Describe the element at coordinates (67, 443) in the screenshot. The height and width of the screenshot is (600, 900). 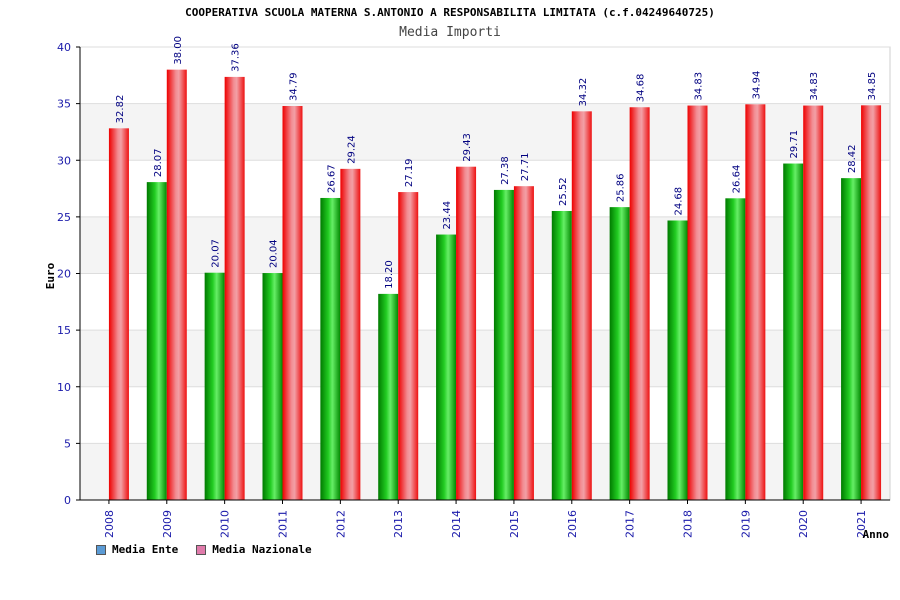
I see `y-tick-label: 5` at that location.